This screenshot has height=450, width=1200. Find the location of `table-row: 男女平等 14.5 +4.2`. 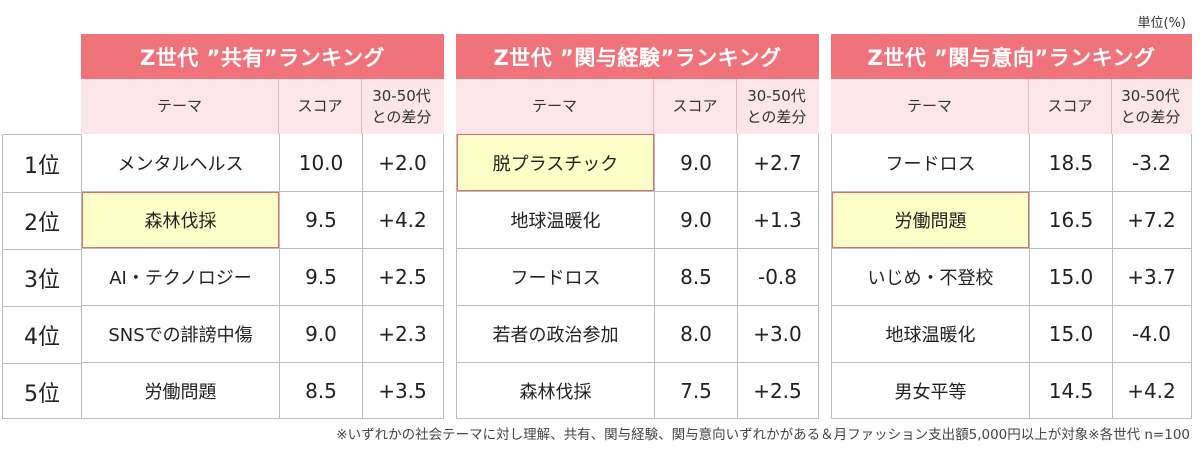

table-row: 男女平等 14.5 +4.2 is located at coordinates (1011, 390).